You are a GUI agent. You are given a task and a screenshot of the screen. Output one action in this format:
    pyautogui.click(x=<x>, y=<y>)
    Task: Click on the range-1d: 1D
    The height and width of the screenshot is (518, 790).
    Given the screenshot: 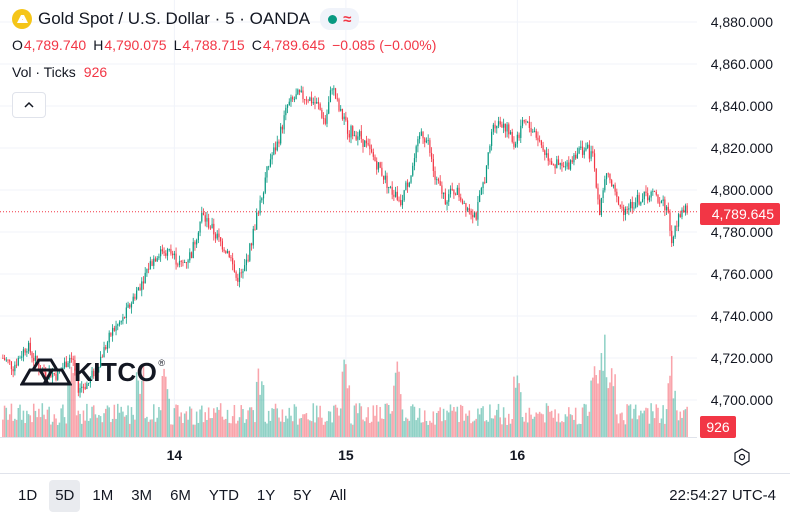 What is the action you would take?
    pyautogui.click(x=28, y=495)
    